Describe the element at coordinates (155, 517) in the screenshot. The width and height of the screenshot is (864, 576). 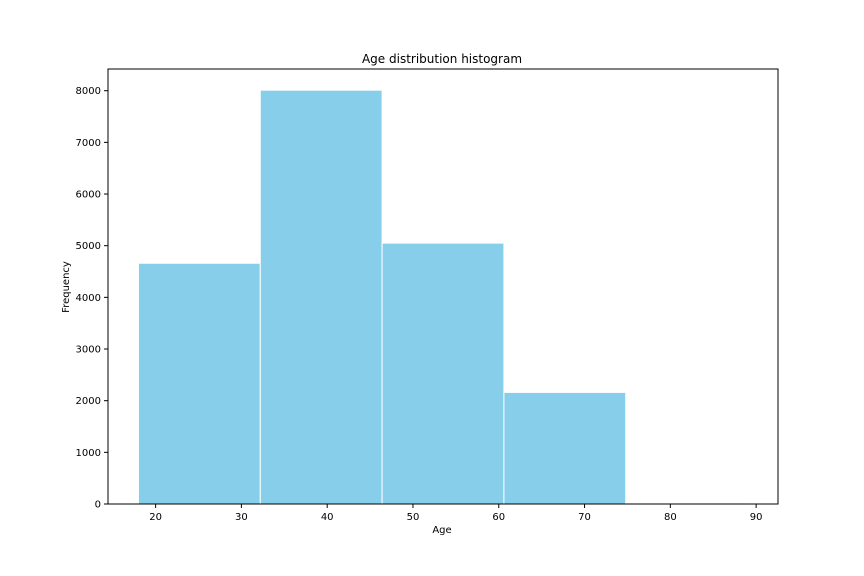
I see `x-tick-label: 20` at that location.